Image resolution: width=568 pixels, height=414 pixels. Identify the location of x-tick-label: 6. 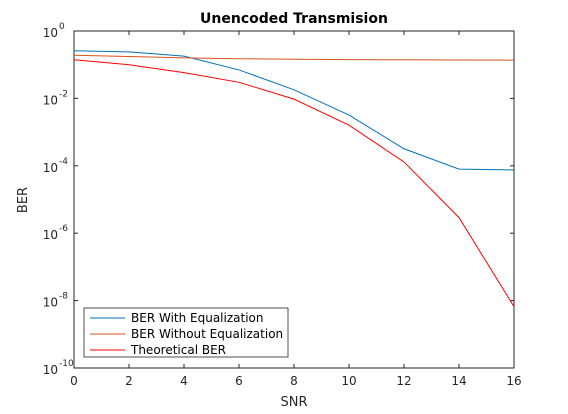
(239, 381).